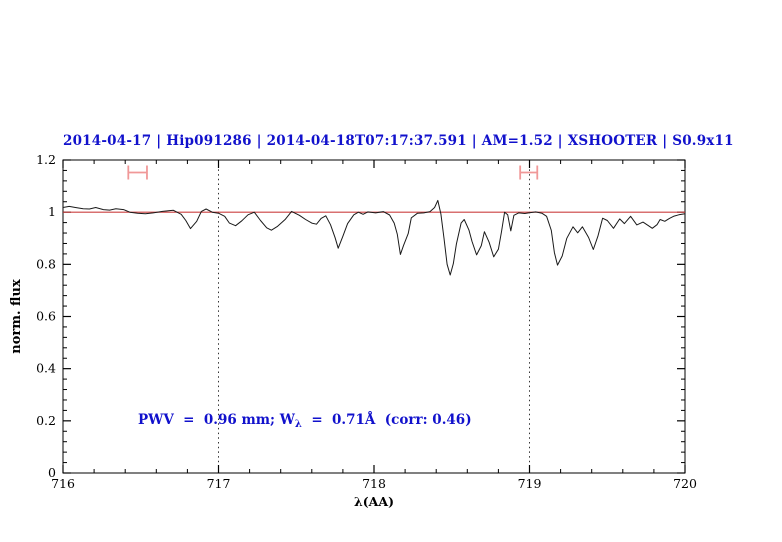  I want to click on y-tick-label: 1.2, so click(46, 159).